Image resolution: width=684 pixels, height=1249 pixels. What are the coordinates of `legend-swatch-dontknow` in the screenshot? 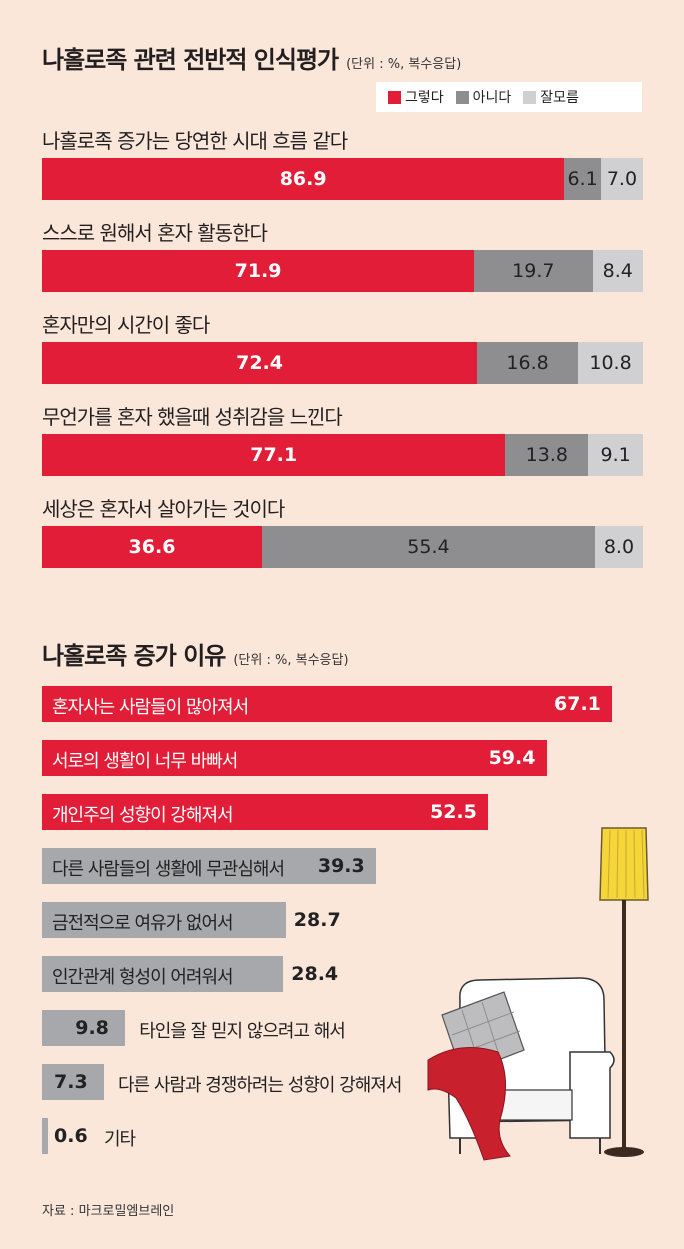 It's located at (530, 97).